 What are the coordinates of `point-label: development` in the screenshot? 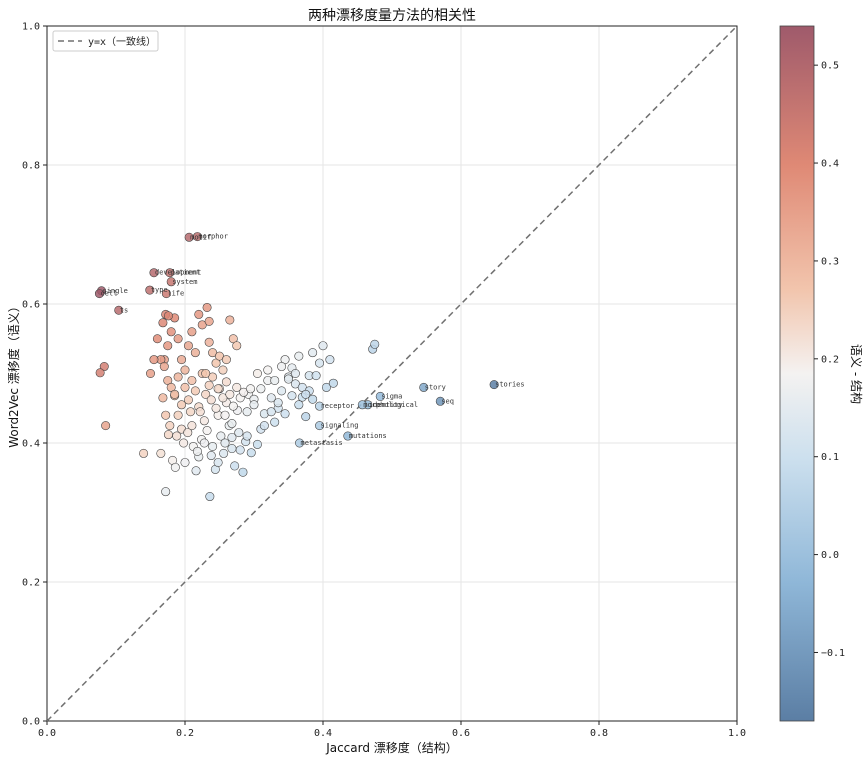 It's located at (178, 273).